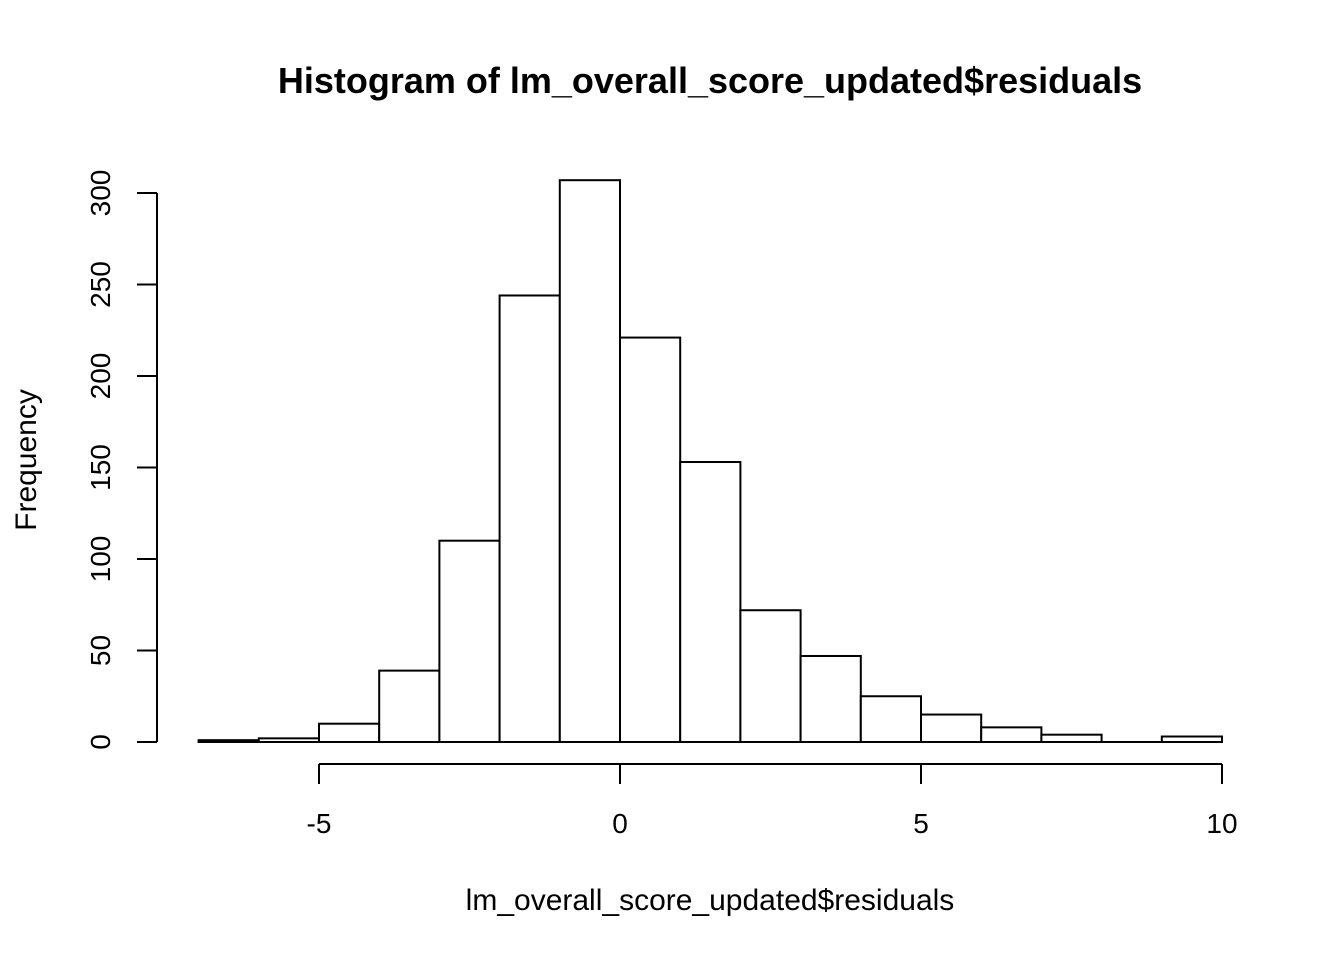 The height and width of the screenshot is (960, 1344). Describe the element at coordinates (100, 467) in the screenshot. I see `y-tick-label: 150` at that location.